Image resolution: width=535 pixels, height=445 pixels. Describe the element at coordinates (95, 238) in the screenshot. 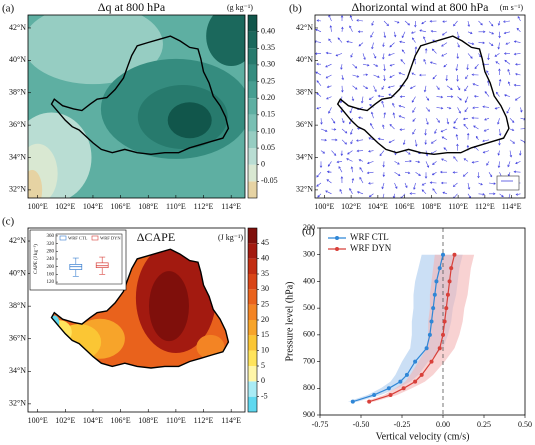

I see `legend-swatch` at that location.